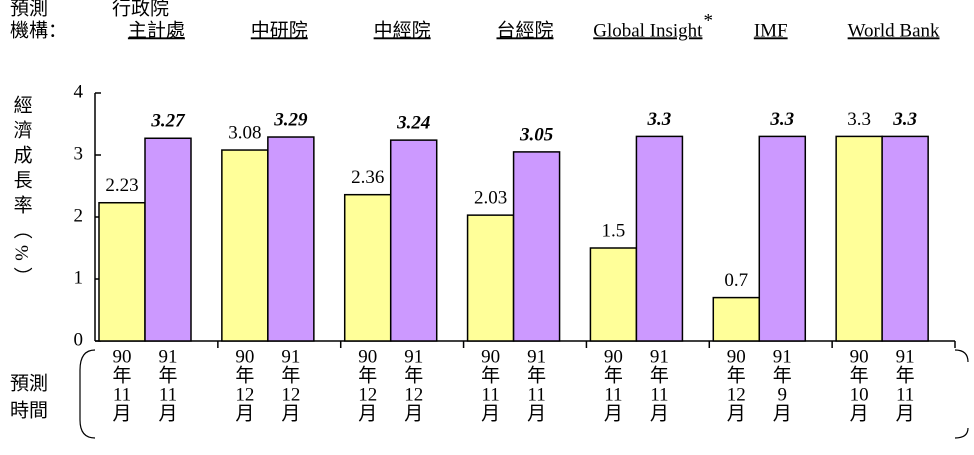 This screenshot has height=455, width=974. What do you see at coordinates (708, 20) in the screenshot?
I see `category-mark: *` at bounding box center [708, 20].